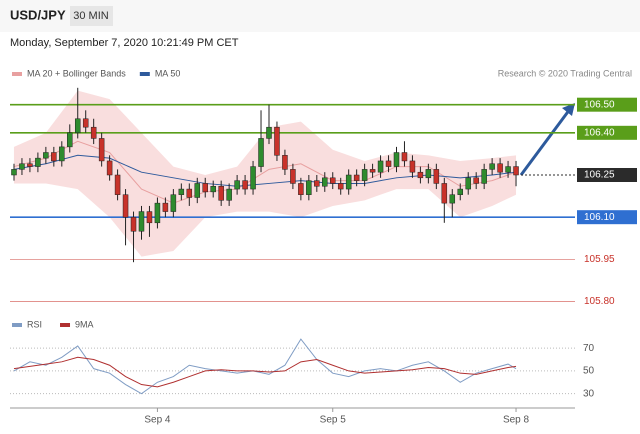 This screenshot has height=434, width=640. What do you see at coordinates (84, 324) in the screenshot?
I see `legend-label: 9MA` at bounding box center [84, 324].